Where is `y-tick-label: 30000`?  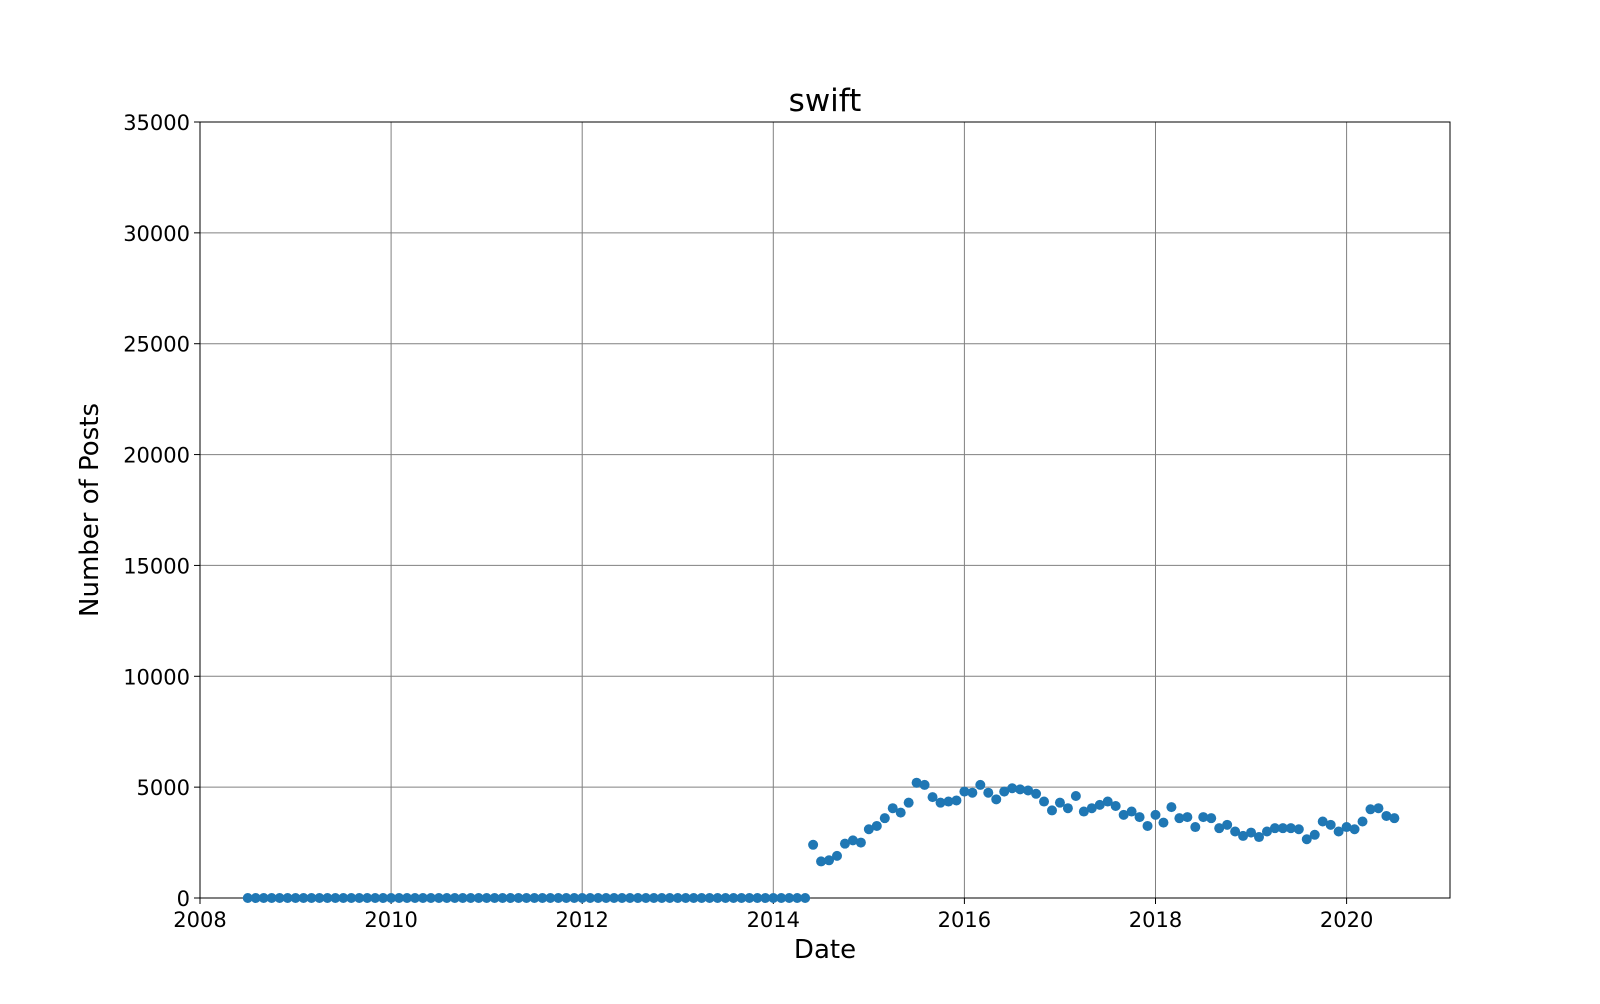
y-tick-label: 30000 is located at coordinates (156, 234).